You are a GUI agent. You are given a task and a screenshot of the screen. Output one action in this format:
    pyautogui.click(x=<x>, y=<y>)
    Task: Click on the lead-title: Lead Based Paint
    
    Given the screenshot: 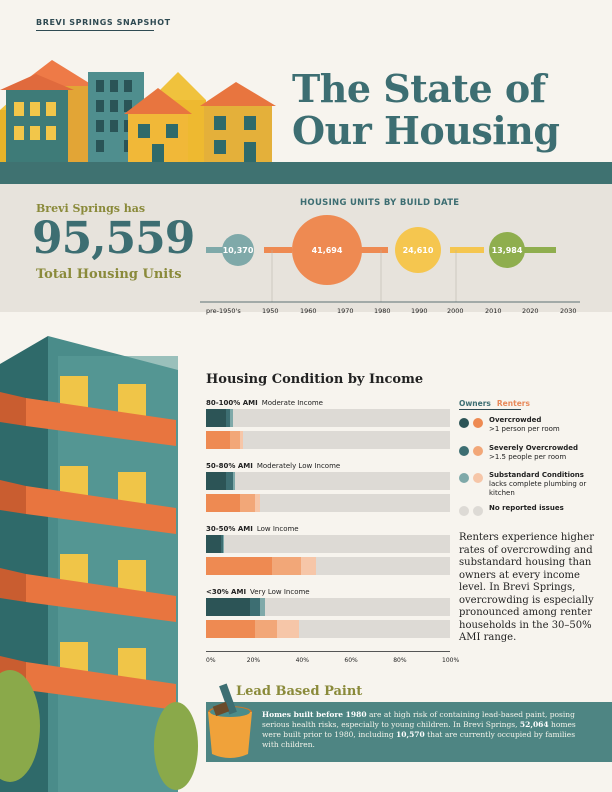 What is the action you would take?
    pyautogui.click(x=299, y=691)
    